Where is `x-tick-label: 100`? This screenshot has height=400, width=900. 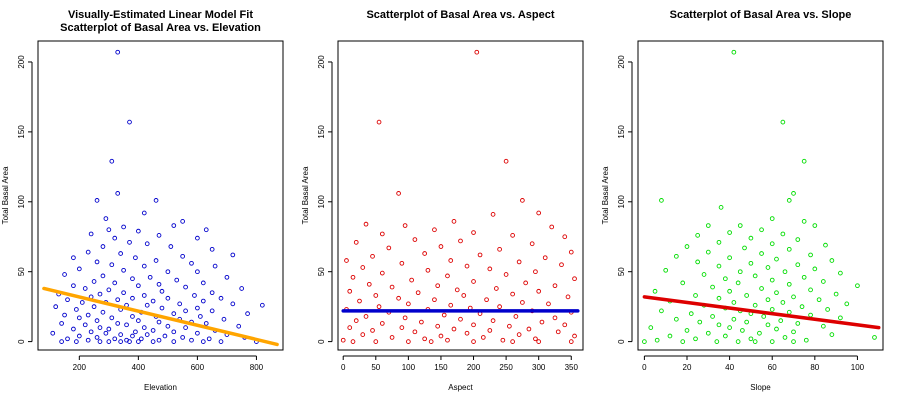 x-tick-label: 100 is located at coordinates (858, 367).